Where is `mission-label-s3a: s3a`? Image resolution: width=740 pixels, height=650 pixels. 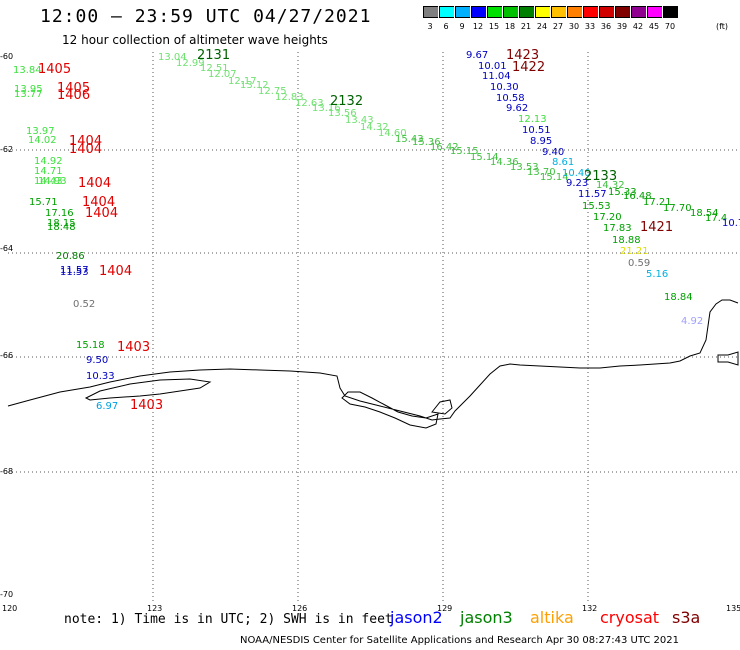 mission-label-s3a: s3a is located at coordinates (686, 617).